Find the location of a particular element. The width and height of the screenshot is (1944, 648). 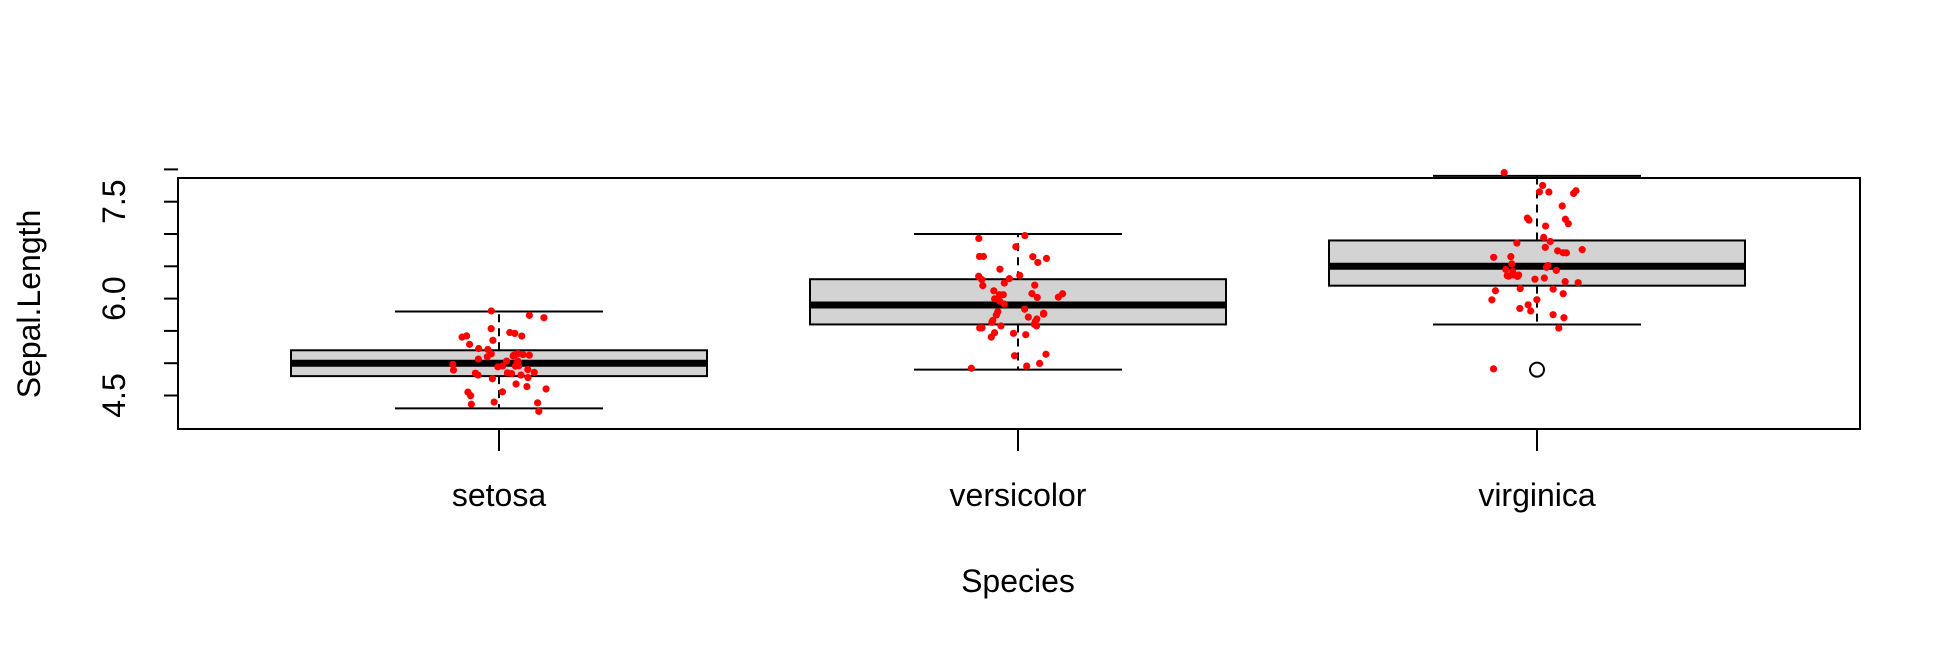

y-axis-label: Sepal.Length is located at coordinates (29, 304).